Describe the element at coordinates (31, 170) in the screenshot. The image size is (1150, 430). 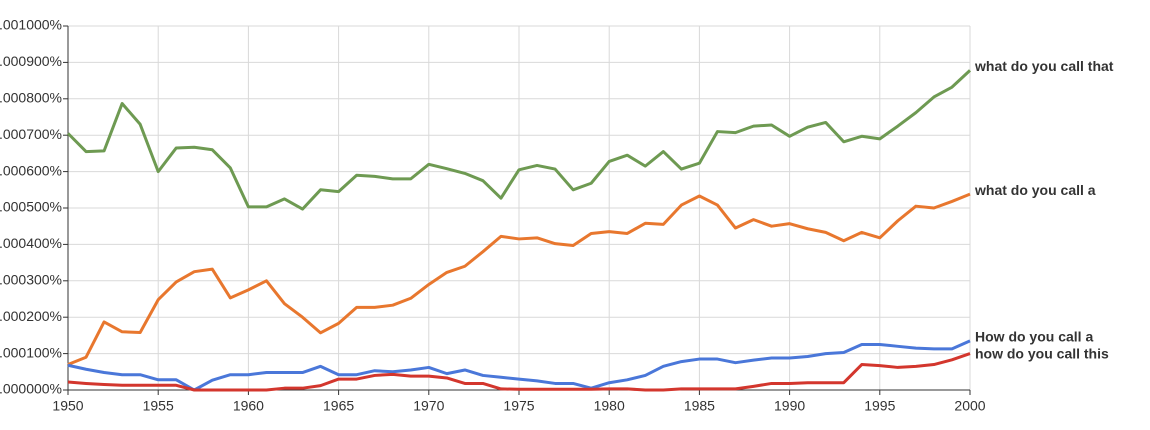
I see `y-tick-label: 0.000600%` at that location.